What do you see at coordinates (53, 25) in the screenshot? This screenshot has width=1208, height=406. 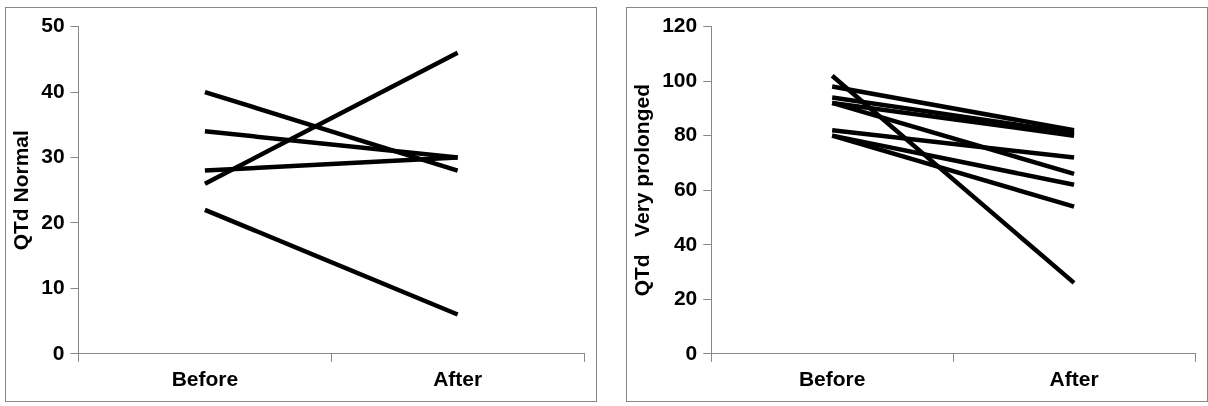 I see `y-tick-label: 50` at bounding box center [53, 25].